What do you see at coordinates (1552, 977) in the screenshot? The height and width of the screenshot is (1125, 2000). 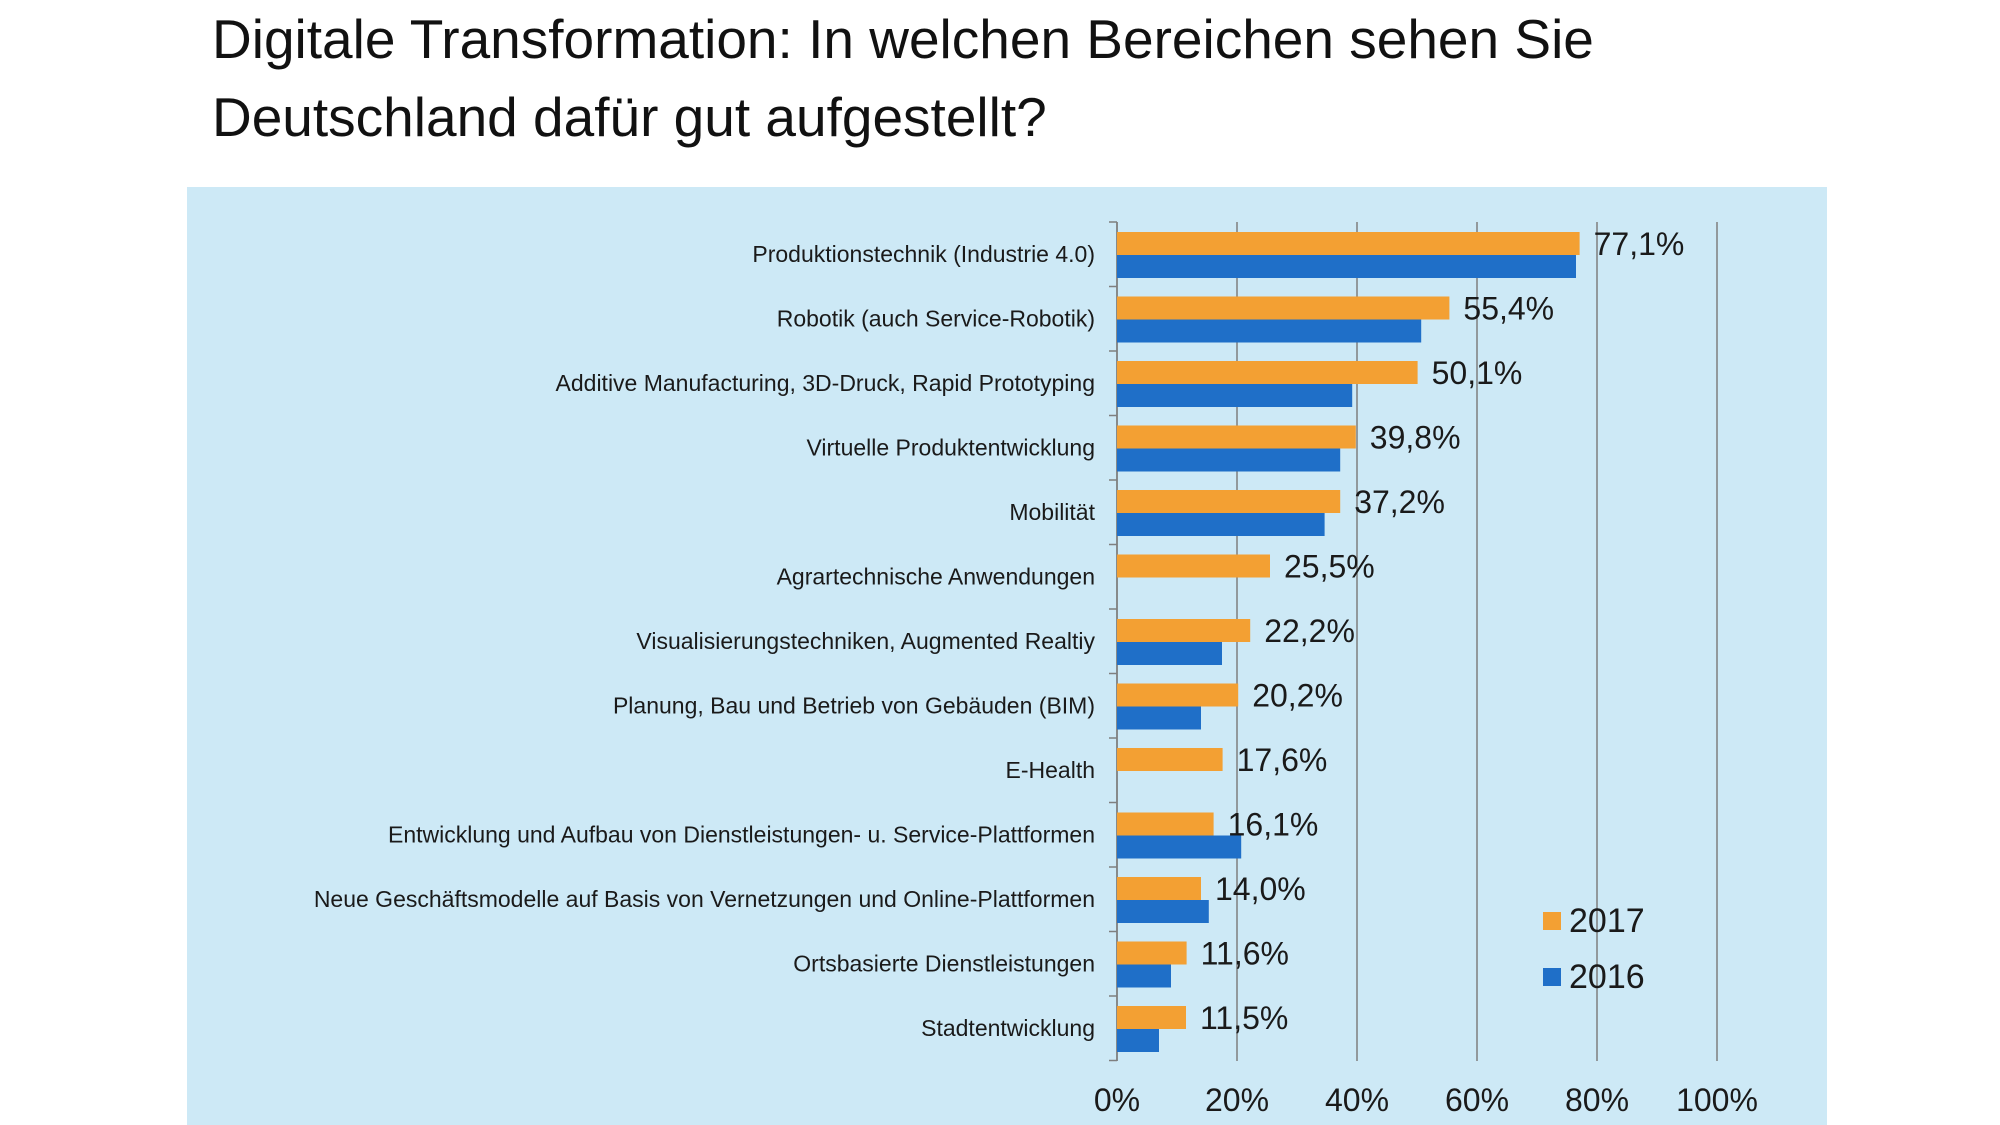 I see `legend-swatch-2016` at bounding box center [1552, 977].